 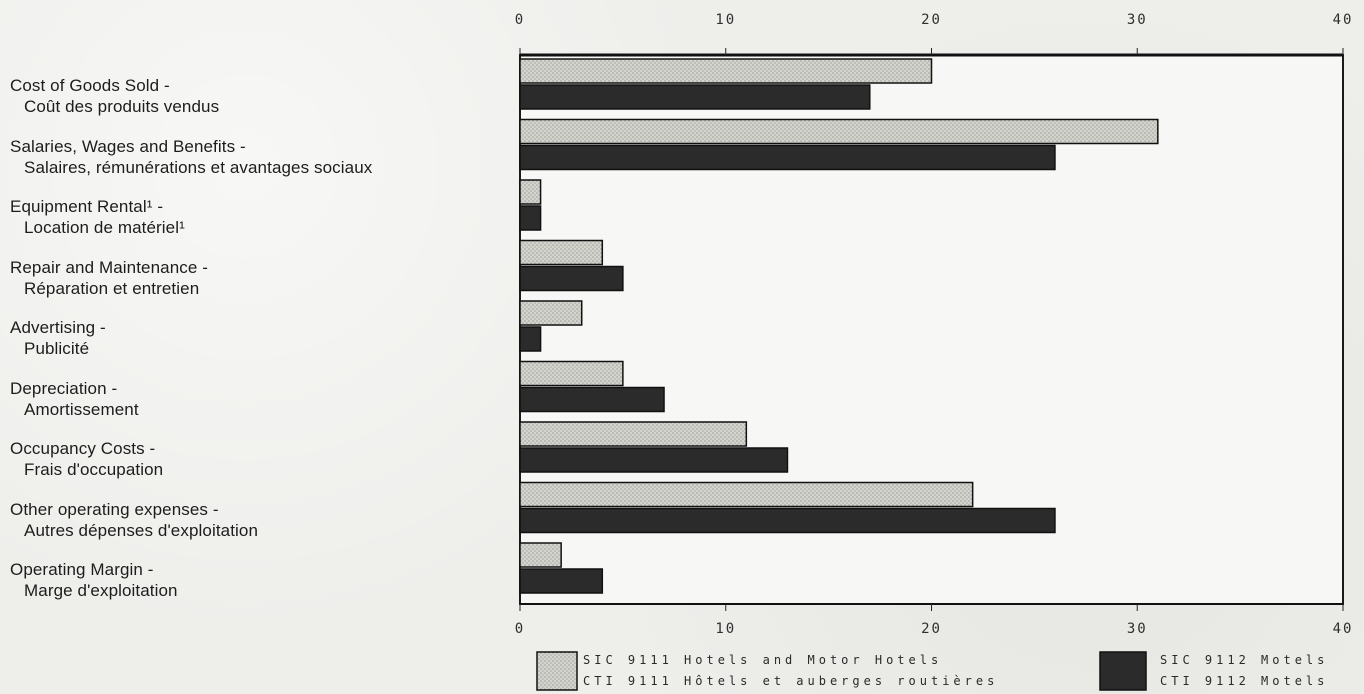 I want to click on category-label-6: Depreciation - Amortissement, so click(x=260, y=399).